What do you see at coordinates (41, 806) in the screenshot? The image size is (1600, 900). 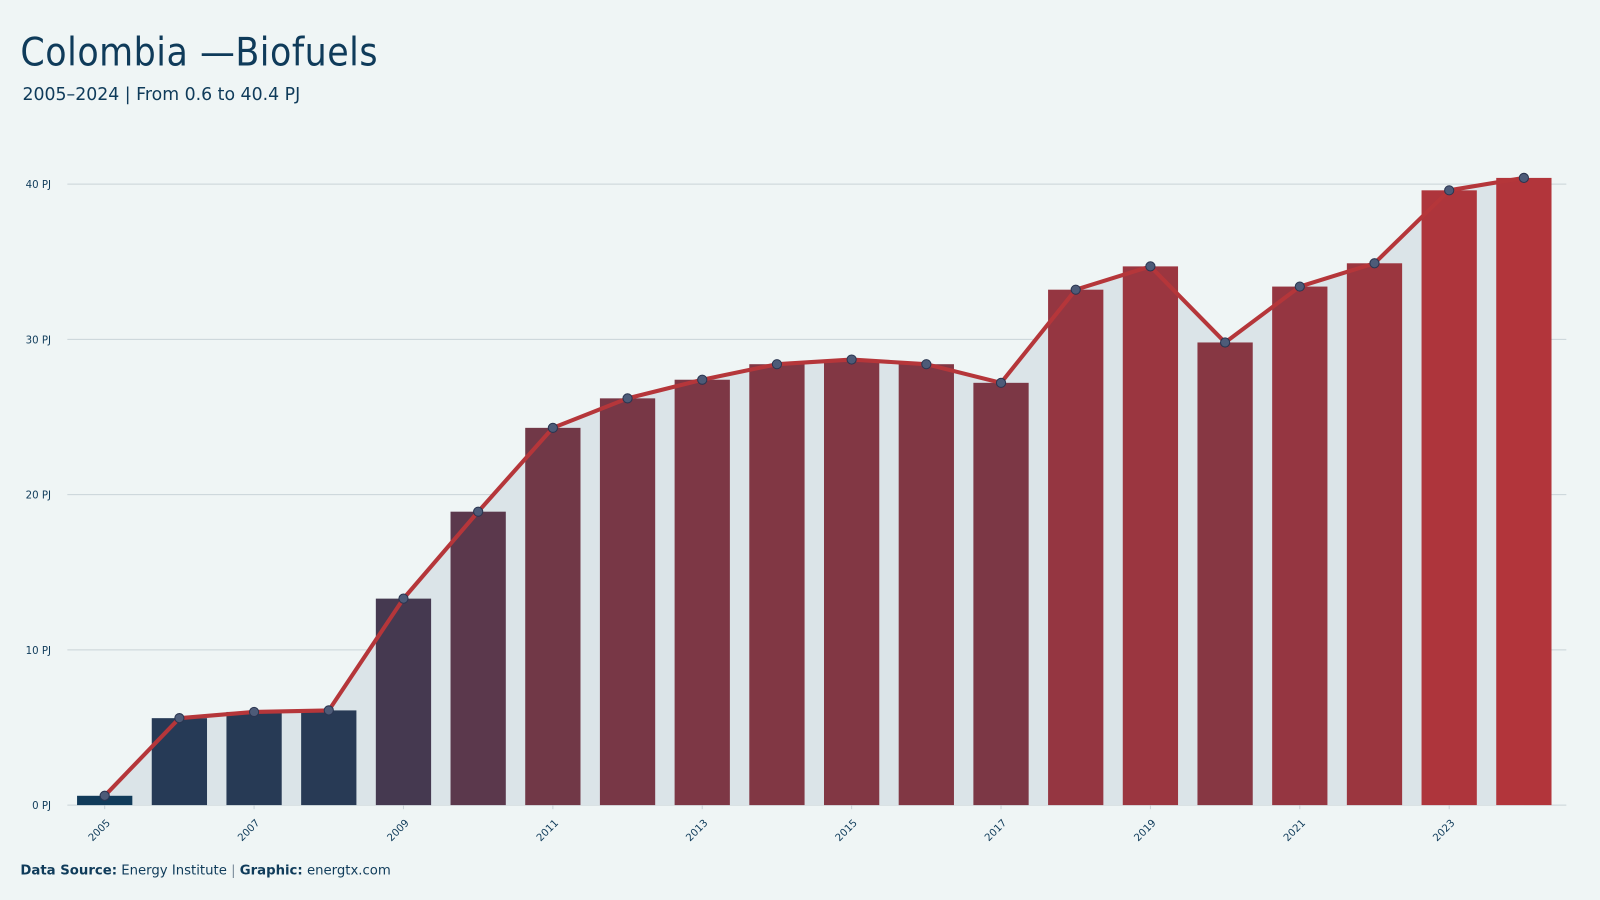 I see `y-tick-label: 0 PJ` at bounding box center [41, 806].